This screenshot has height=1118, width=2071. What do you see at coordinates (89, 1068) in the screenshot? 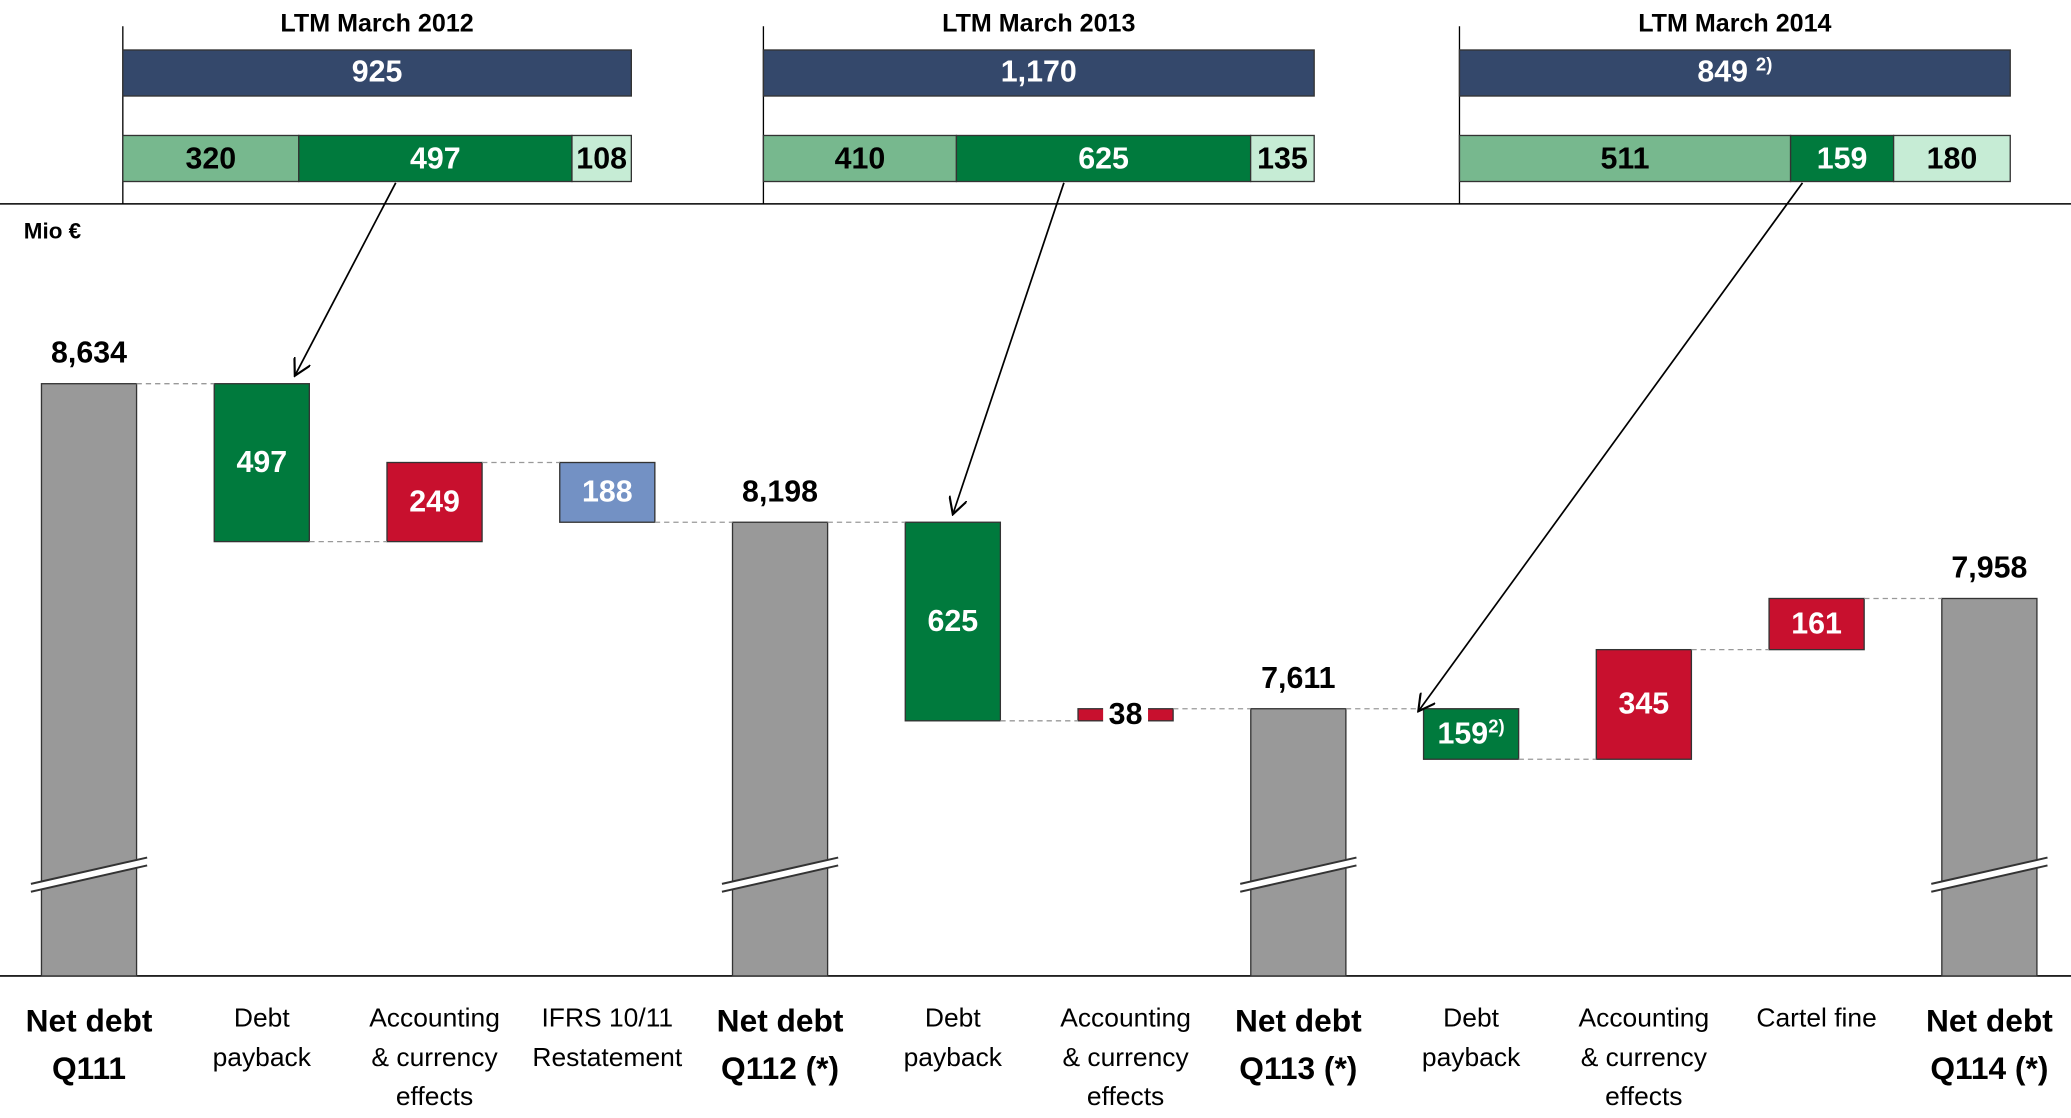
I see `x-tick-label: Q111` at bounding box center [89, 1068].